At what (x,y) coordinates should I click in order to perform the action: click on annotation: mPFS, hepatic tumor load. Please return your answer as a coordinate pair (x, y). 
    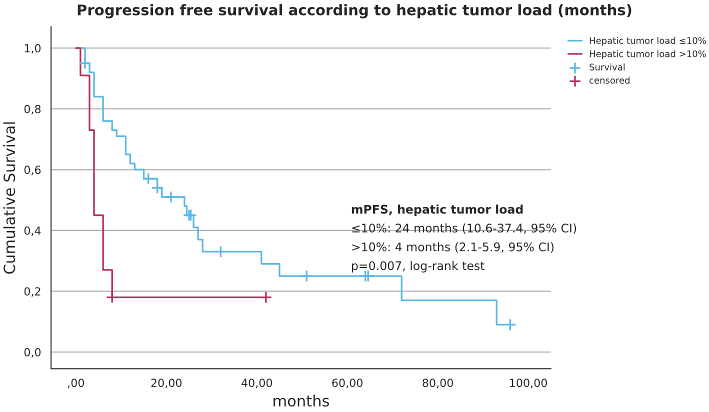
    Looking at the image, I should click on (437, 210).